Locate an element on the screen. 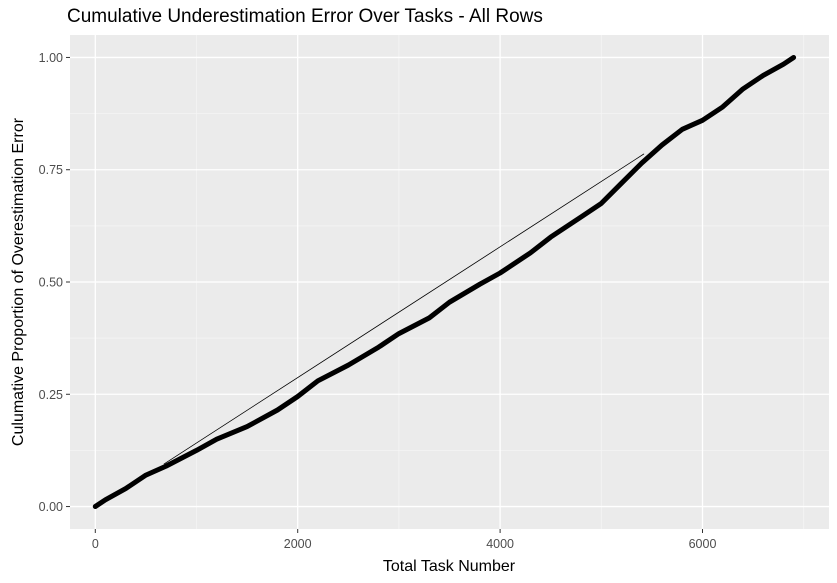  y-tick-label: 1.00 is located at coordinates (51, 58).